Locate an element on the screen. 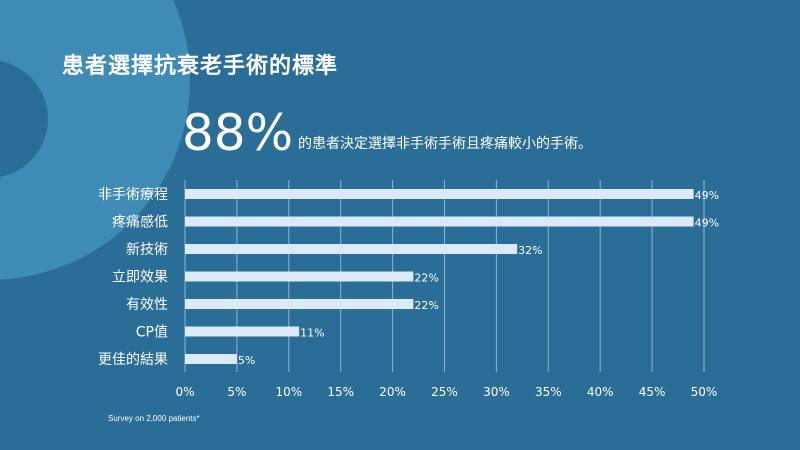  chart-title: 患者選擇抗衰老手術的標準 is located at coordinates (200, 66).